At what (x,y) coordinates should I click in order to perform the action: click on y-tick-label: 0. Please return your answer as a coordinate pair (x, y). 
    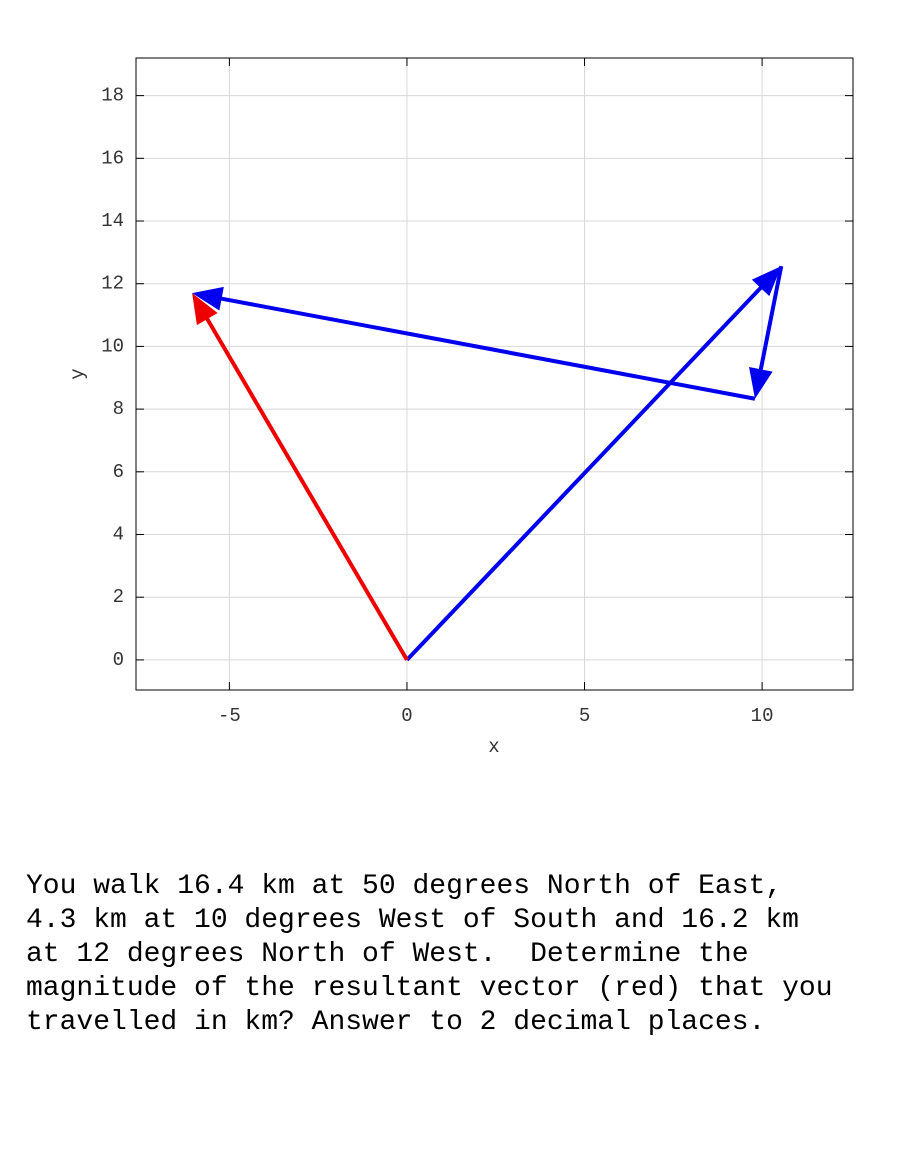
    Looking at the image, I should click on (118, 660).